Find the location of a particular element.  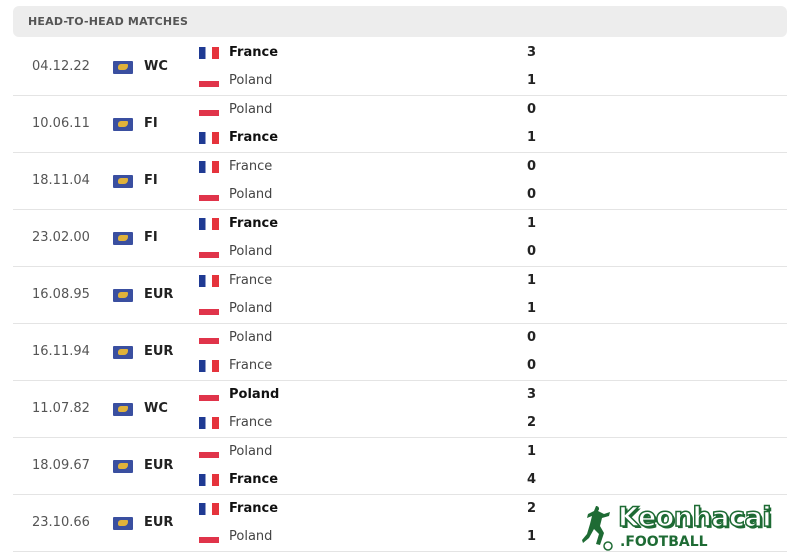

watermark-brand: Keonhacai is located at coordinates (694, 517).